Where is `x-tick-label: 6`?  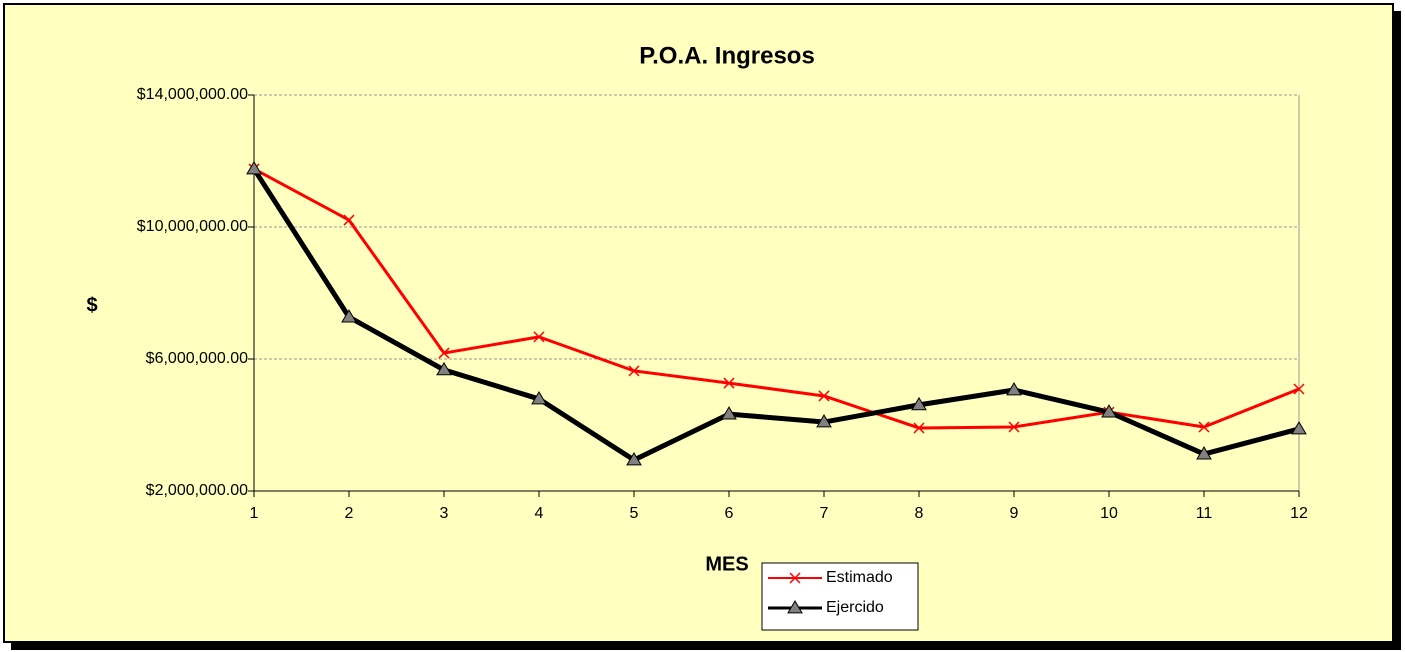
x-tick-label: 6 is located at coordinates (729, 513).